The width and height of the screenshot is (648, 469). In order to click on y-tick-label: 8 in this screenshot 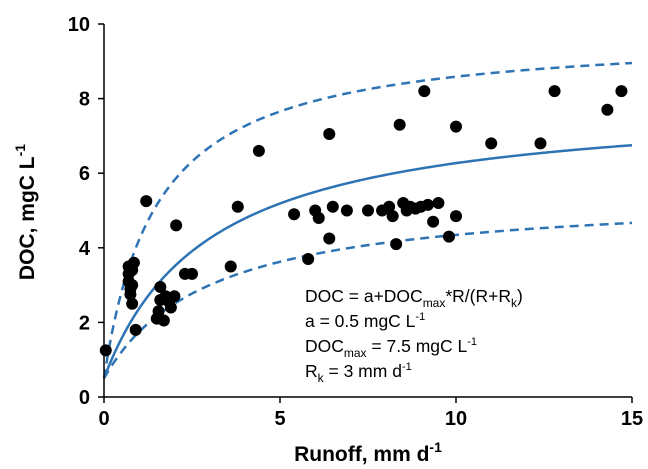, I will do `click(84, 100)`.